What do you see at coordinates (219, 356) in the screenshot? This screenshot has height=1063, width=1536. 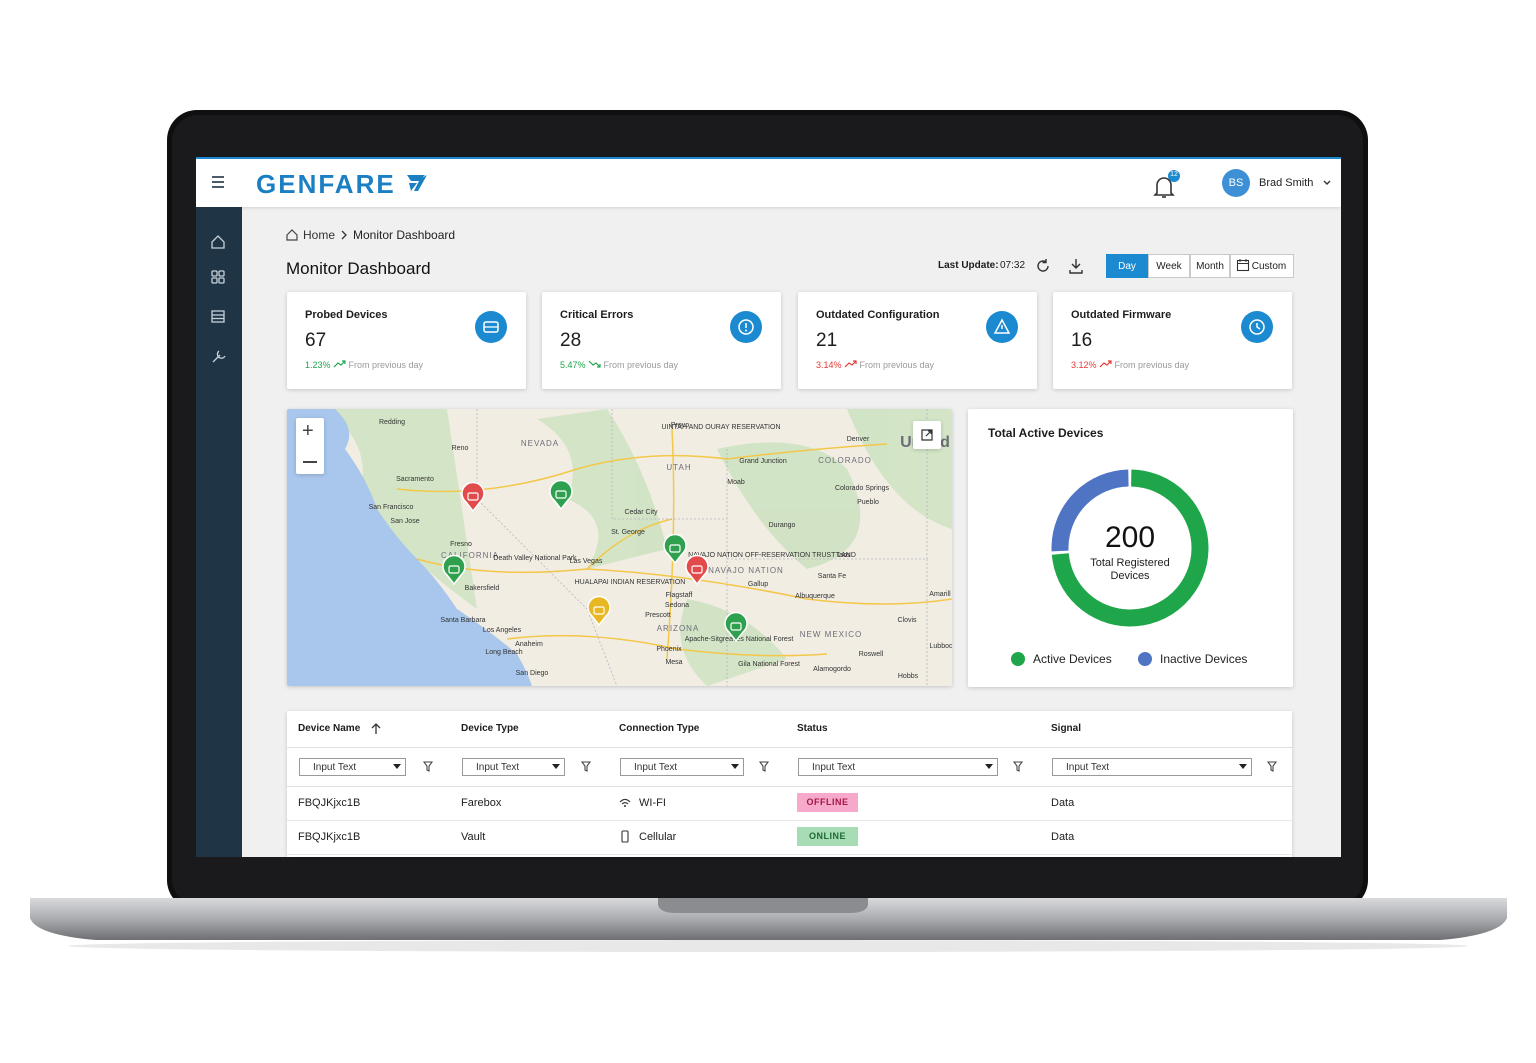 I see `nav-tools` at bounding box center [219, 356].